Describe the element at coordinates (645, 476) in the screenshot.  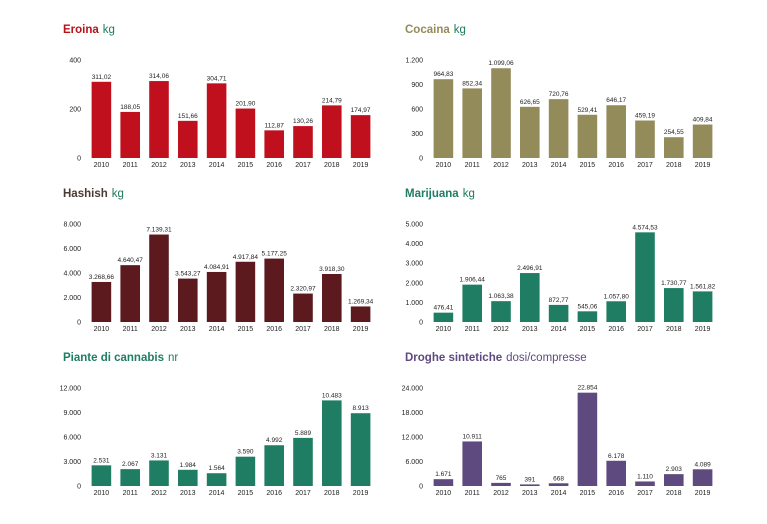
I see `data-label: 1.110` at that location.